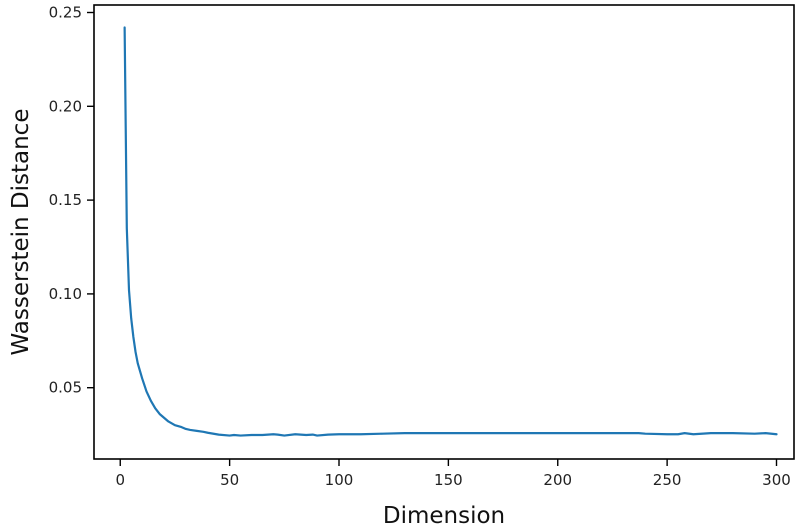 The width and height of the screenshot is (798, 525). What do you see at coordinates (339, 480) in the screenshot?
I see `x-tick-label: 100` at bounding box center [339, 480].